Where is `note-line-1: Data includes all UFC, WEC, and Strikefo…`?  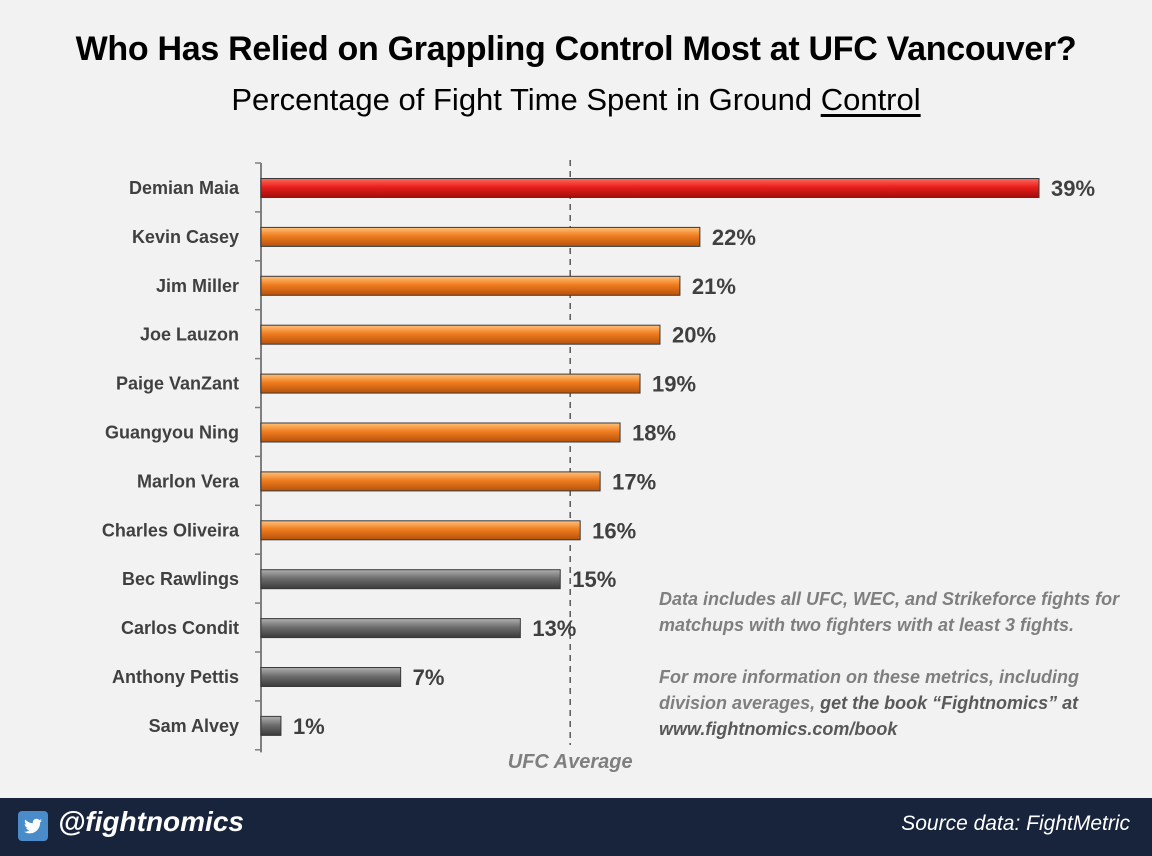
note-line-1: Data includes all UFC, WEC, and Strikefo… is located at coordinates (889, 599).